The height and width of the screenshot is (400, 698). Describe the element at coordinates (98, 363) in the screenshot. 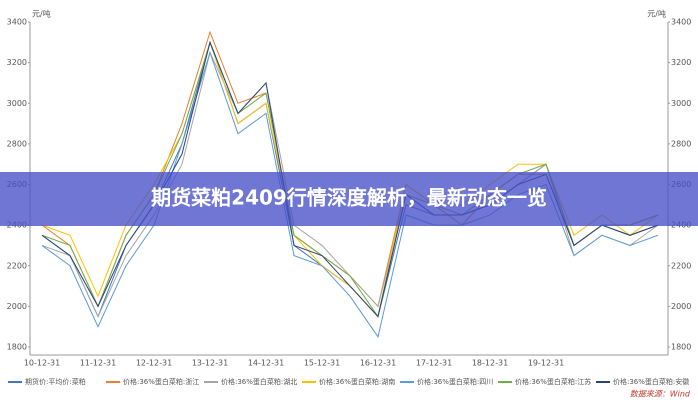

I see `x-tick-label: 11-12-31` at that location.